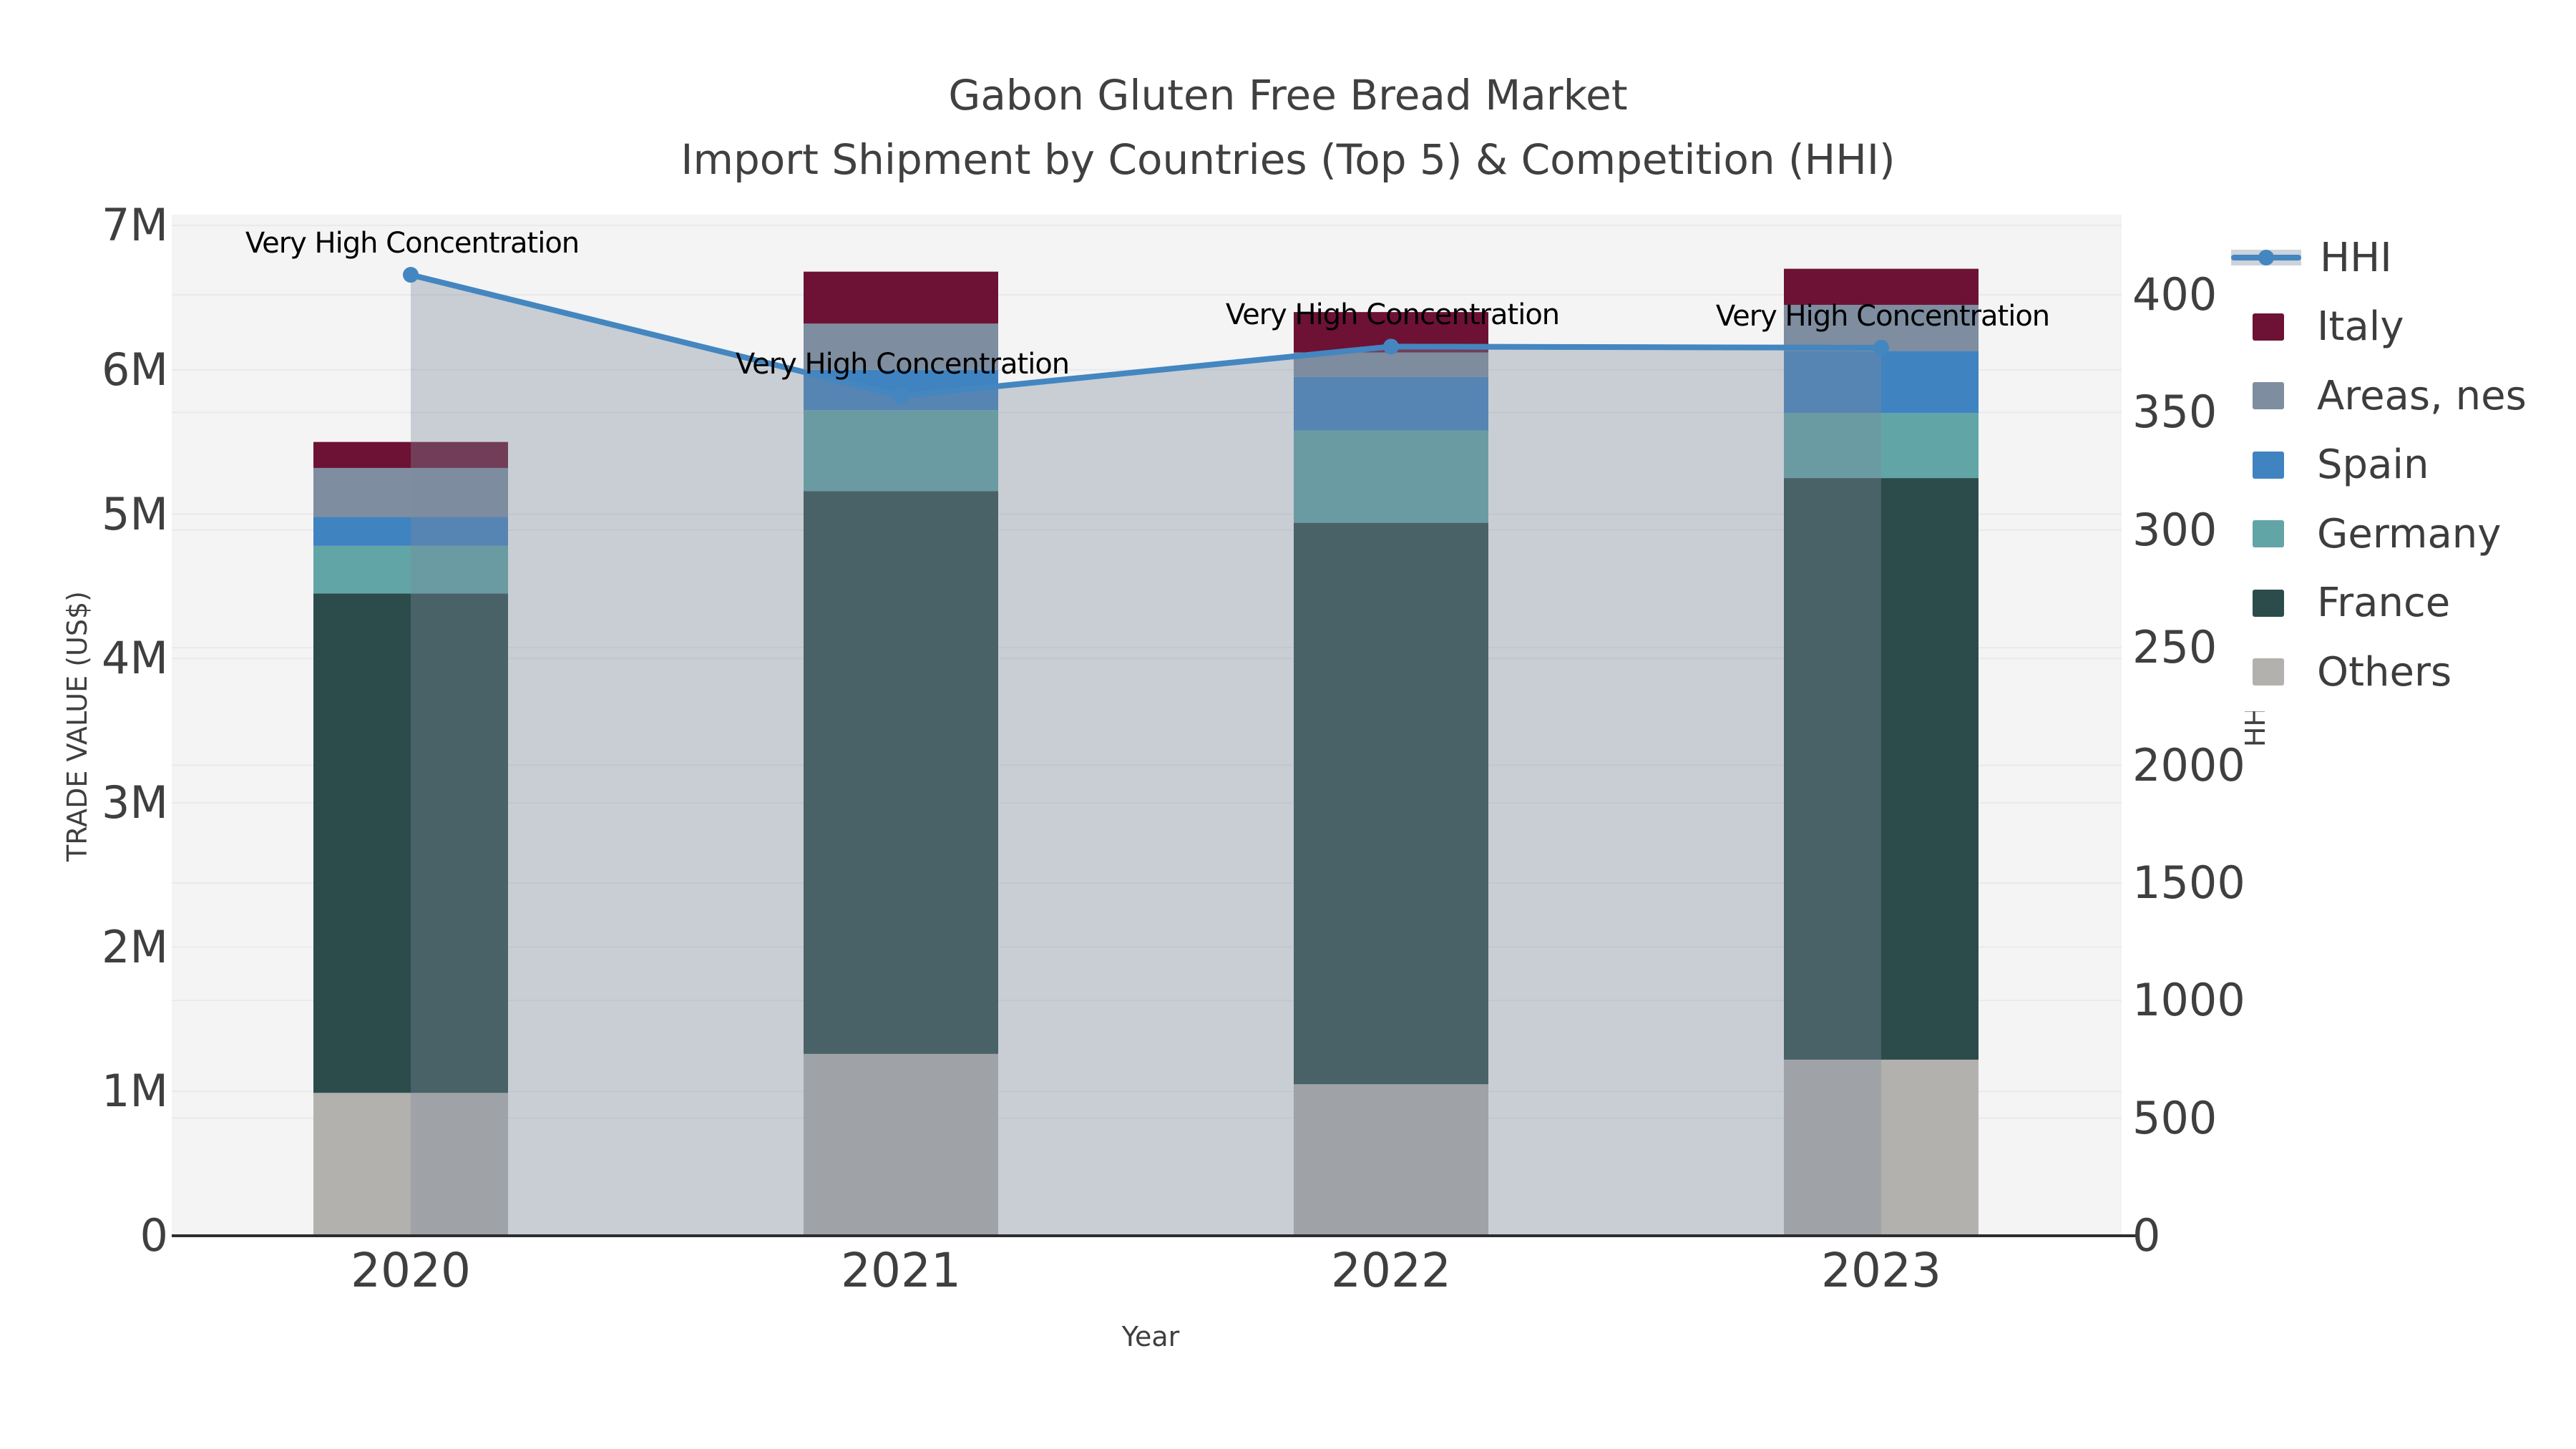 This screenshot has height=1449, width=2576. I want to click on legend-swatch-spain, so click(2268, 465).